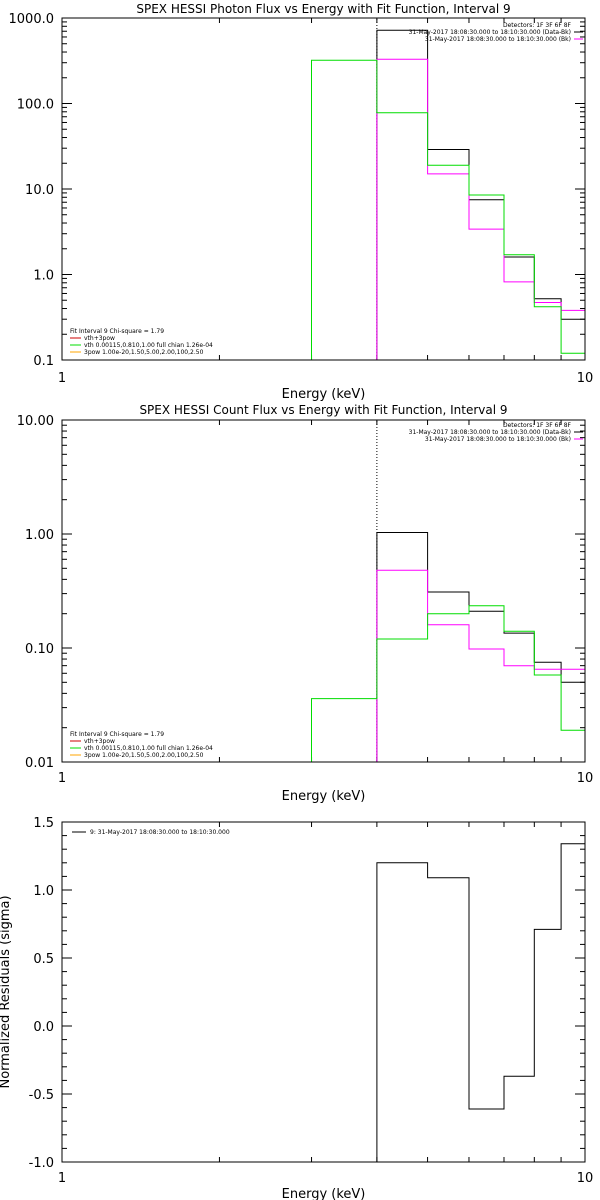 The image size is (600, 1200). Describe the element at coordinates (35, 105) in the screenshot. I see `y-tick-label: 100.0` at that location.